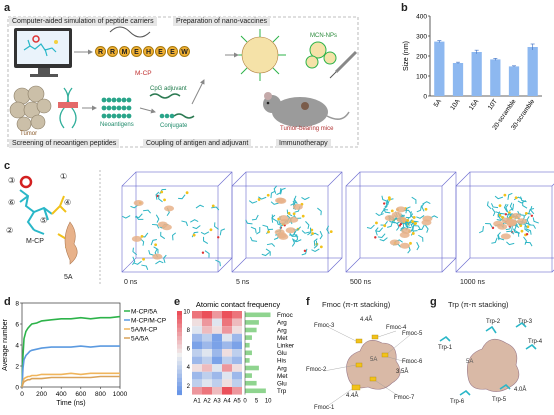 The height and width of the screenshot is (415, 554). I want to click on heatmap-col-label: A5, so click(237, 402).